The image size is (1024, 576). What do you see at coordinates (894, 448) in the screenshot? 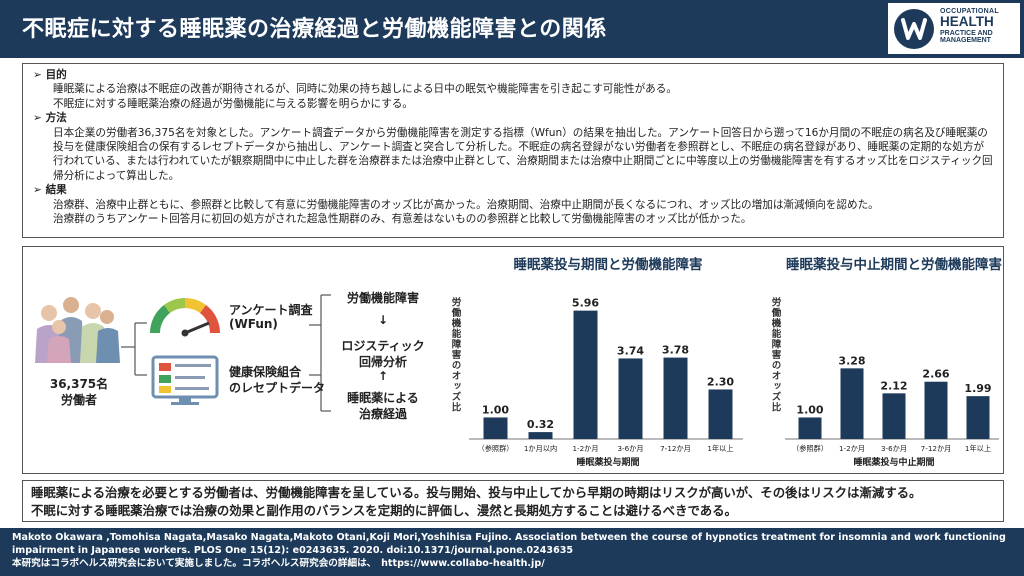
I see `chart-1-tick-label-2: 3-6か月` at bounding box center [894, 448].